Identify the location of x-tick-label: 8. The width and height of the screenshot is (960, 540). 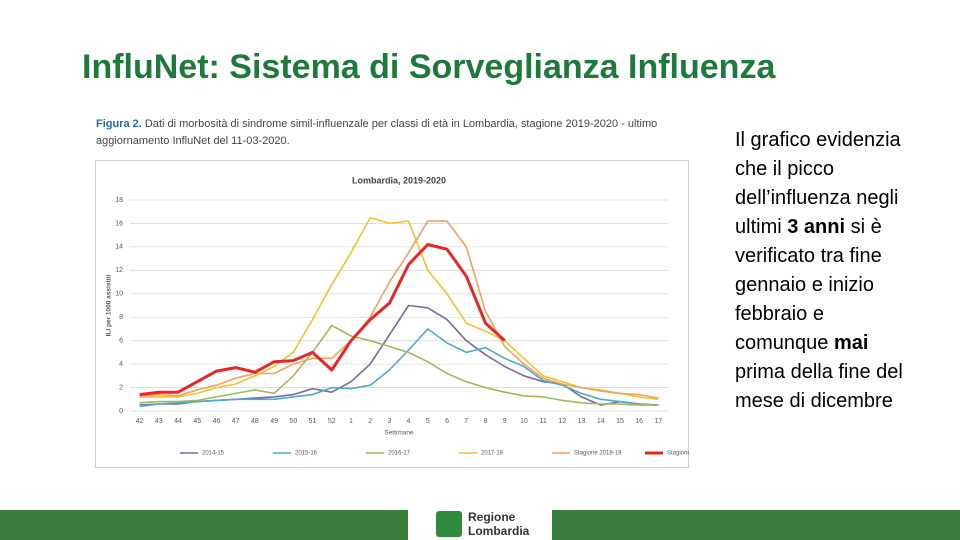
(486, 421).